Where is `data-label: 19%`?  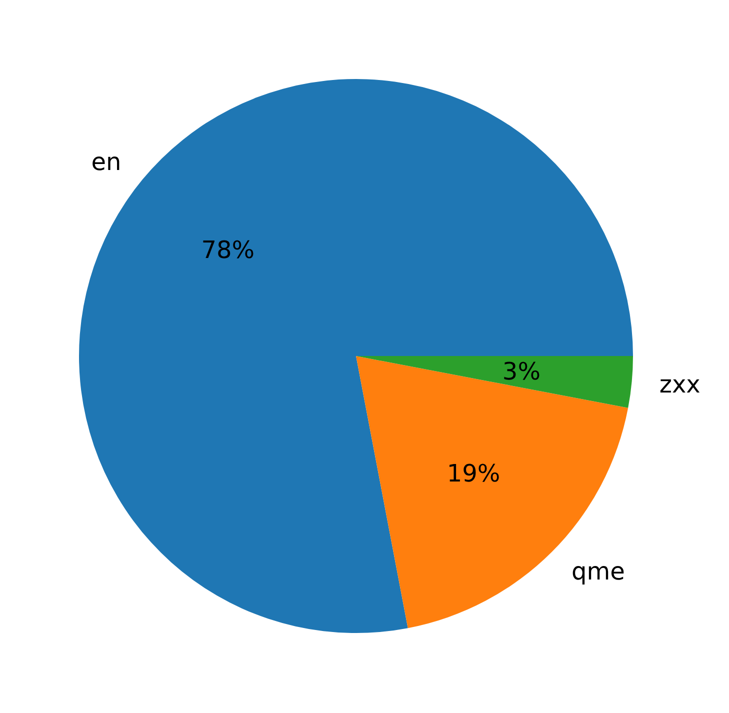
data-label: 19% is located at coordinates (473, 474).